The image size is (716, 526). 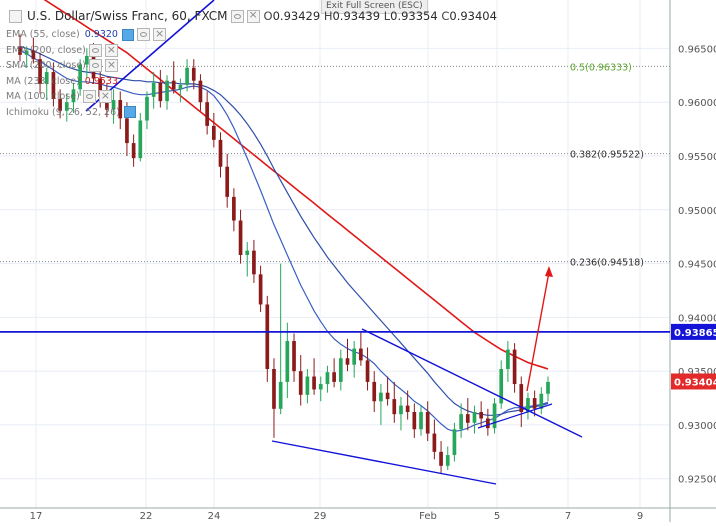 What do you see at coordinates (127, 16) in the screenshot?
I see `symbol-title: U.S. Dollar/Swiss Franc, 60, FXCM` at bounding box center [127, 16].